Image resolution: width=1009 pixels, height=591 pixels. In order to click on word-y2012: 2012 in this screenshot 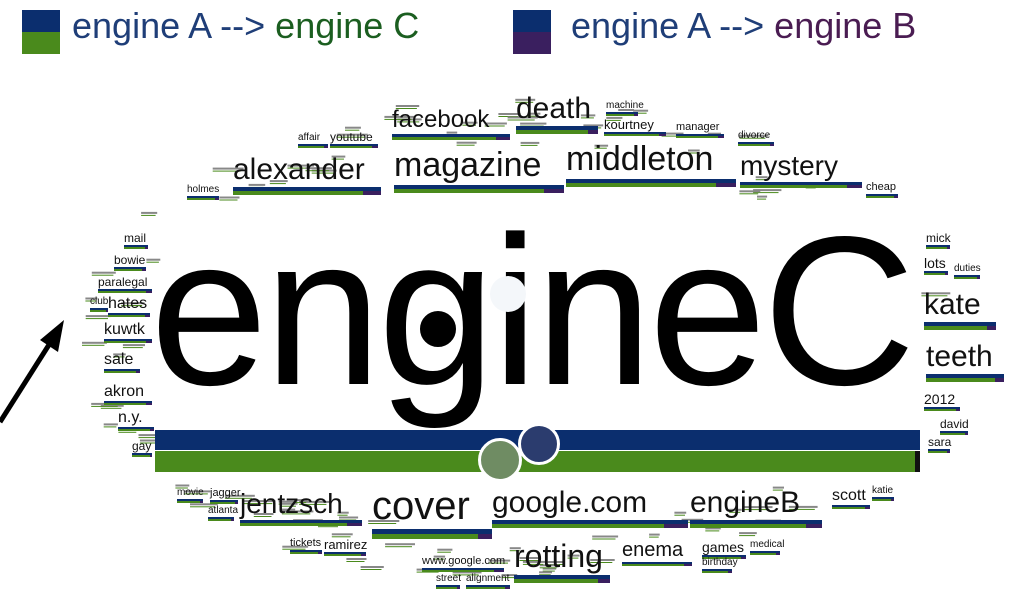, I will do `click(940, 399)`.